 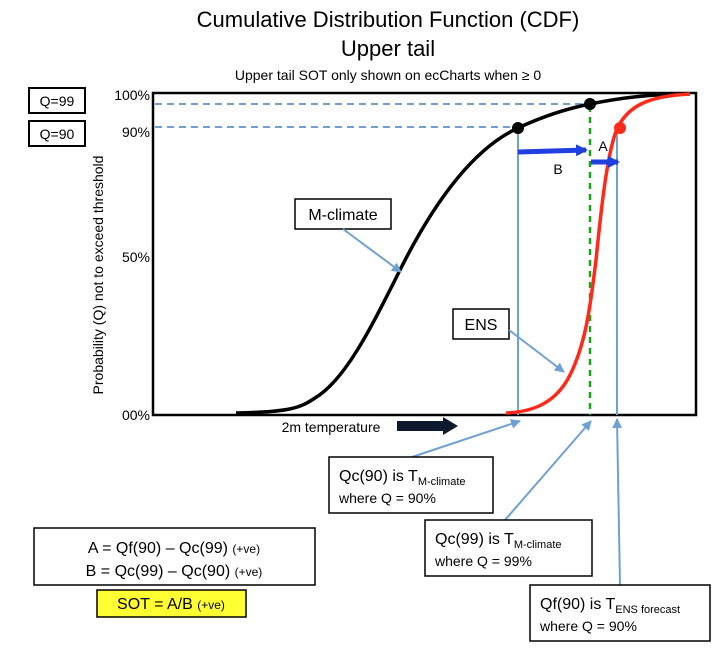 What do you see at coordinates (132, 95) in the screenshot?
I see `y-tick-100: 100%` at bounding box center [132, 95].